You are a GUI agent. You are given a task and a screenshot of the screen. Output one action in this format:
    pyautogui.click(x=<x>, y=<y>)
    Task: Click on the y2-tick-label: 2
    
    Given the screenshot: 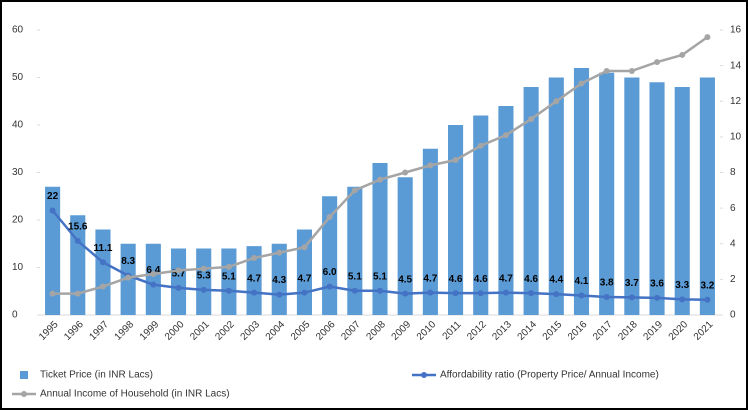 What is the action you would take?
    pyautogui.click(x=733, y=279)
    